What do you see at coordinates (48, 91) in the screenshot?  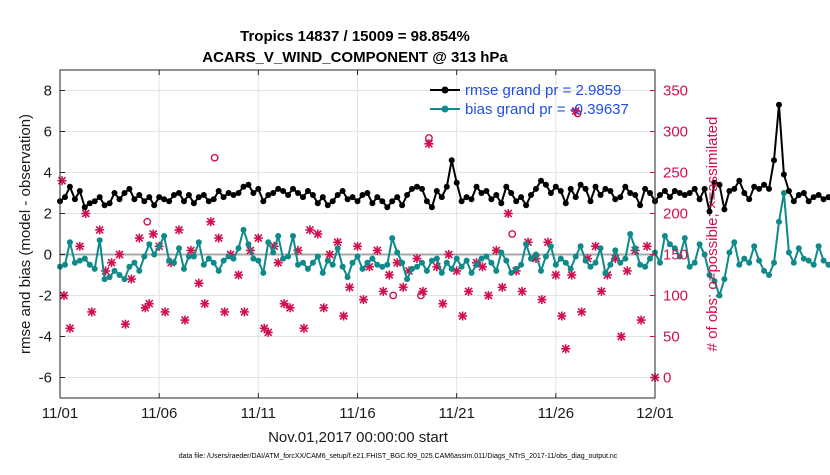 I see `y-tick-label: 8` at bounding box center [48, 91].